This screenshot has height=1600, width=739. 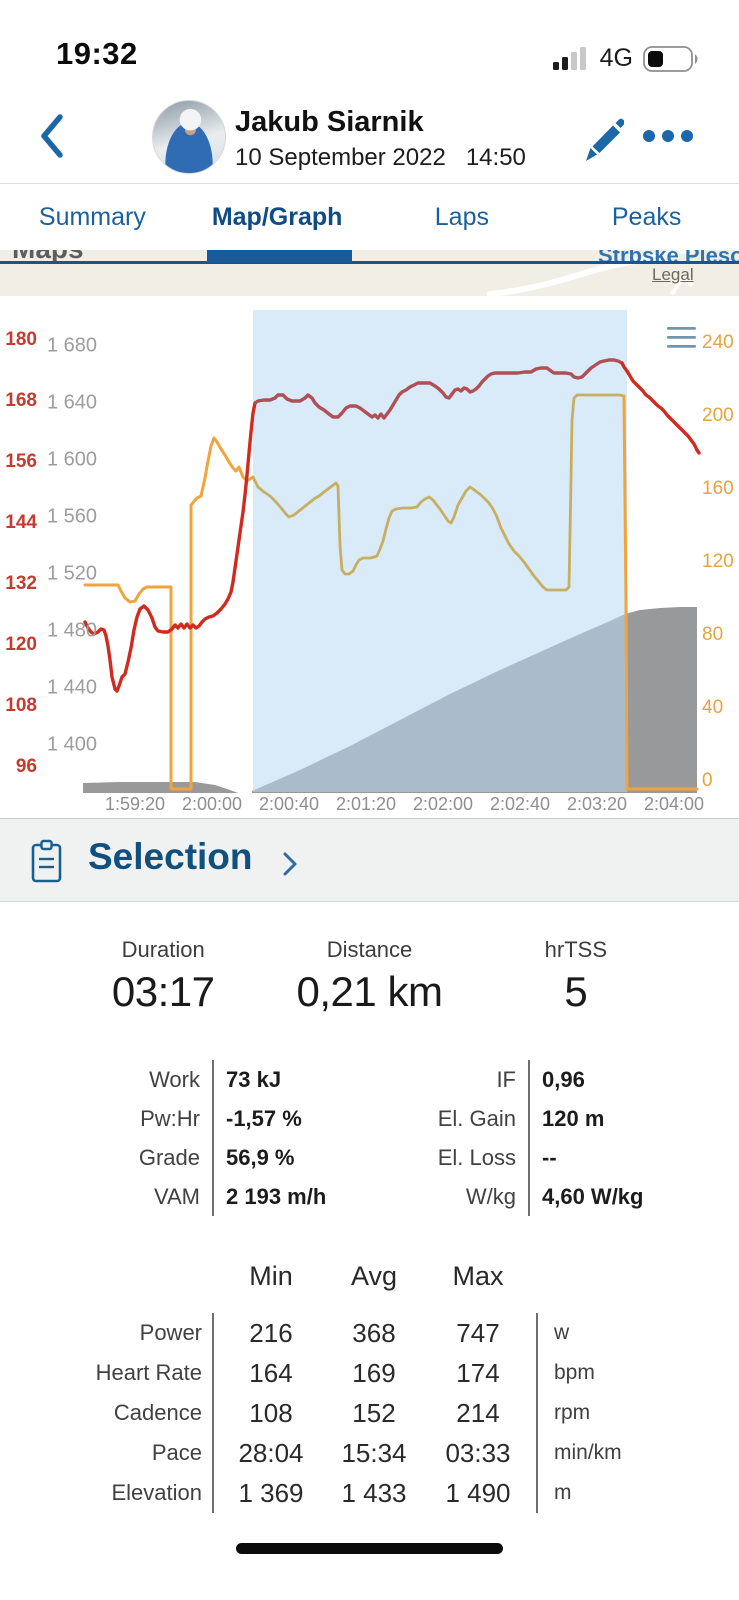 I want to click on cell-max: 214, so click(x=478, y=1412).